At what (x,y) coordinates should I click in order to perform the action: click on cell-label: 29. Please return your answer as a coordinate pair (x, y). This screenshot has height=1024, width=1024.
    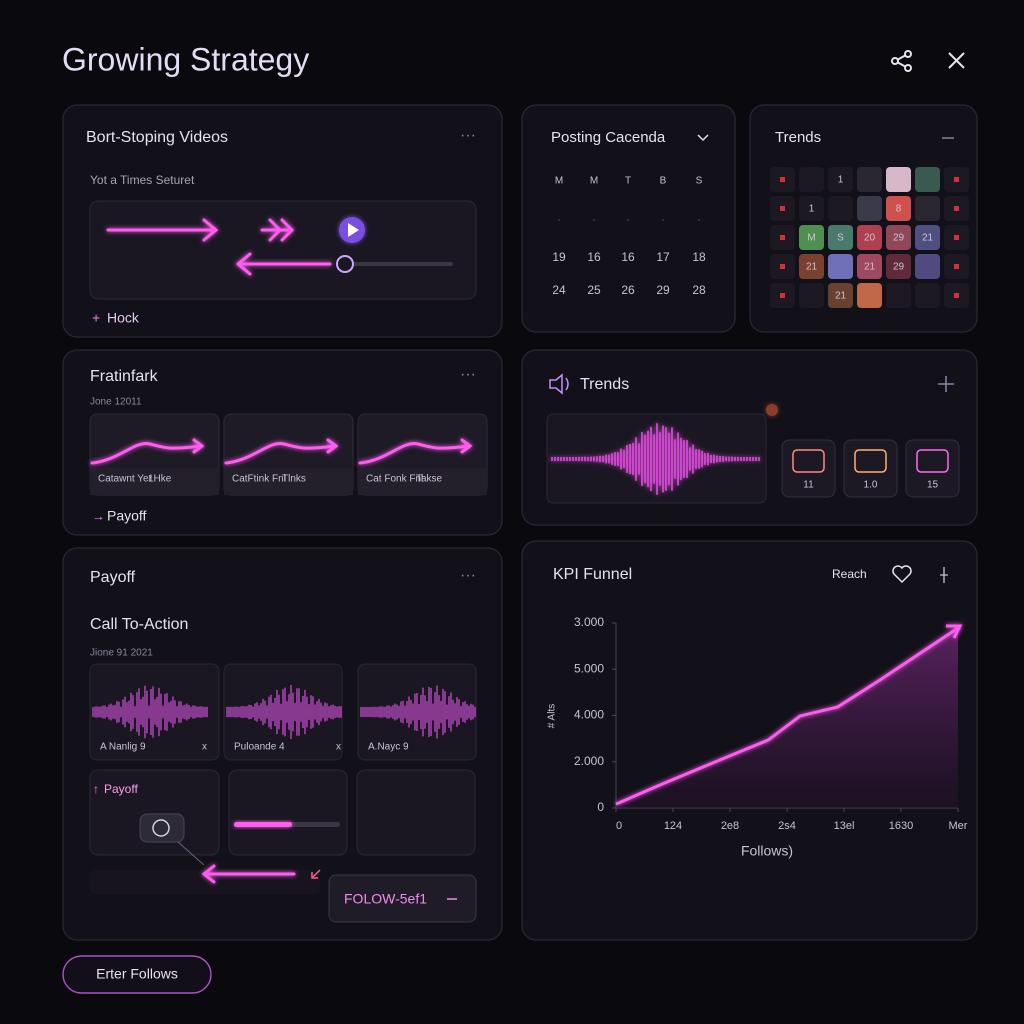
    Looking at the image, I should click on (899, 238).